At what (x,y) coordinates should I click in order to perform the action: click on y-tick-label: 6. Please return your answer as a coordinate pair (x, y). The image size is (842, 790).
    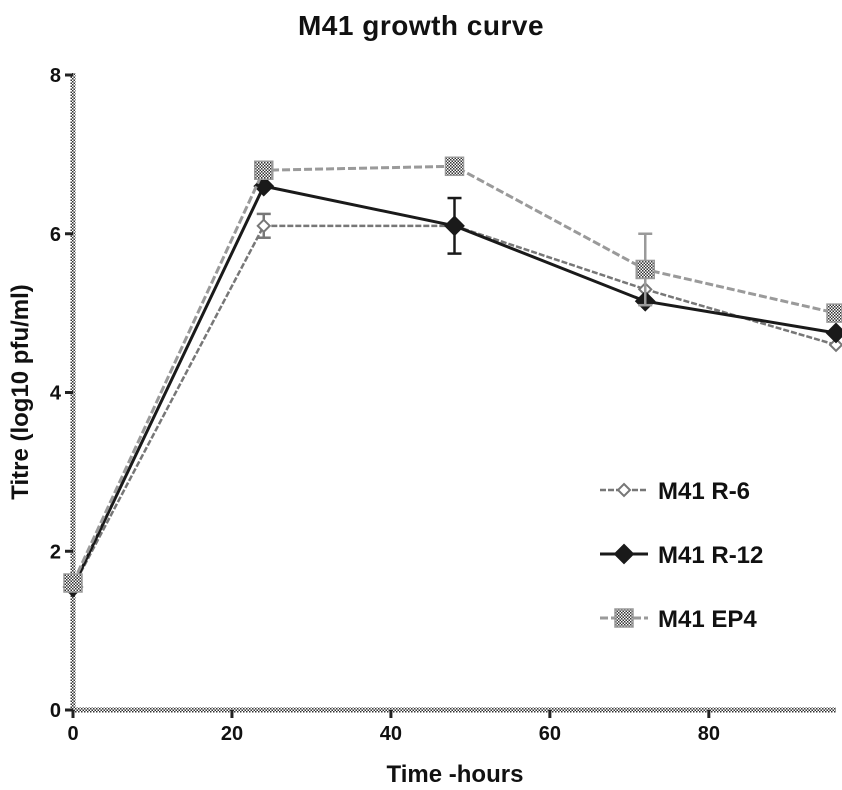
    Looking at the image, I should click on (55, 235).